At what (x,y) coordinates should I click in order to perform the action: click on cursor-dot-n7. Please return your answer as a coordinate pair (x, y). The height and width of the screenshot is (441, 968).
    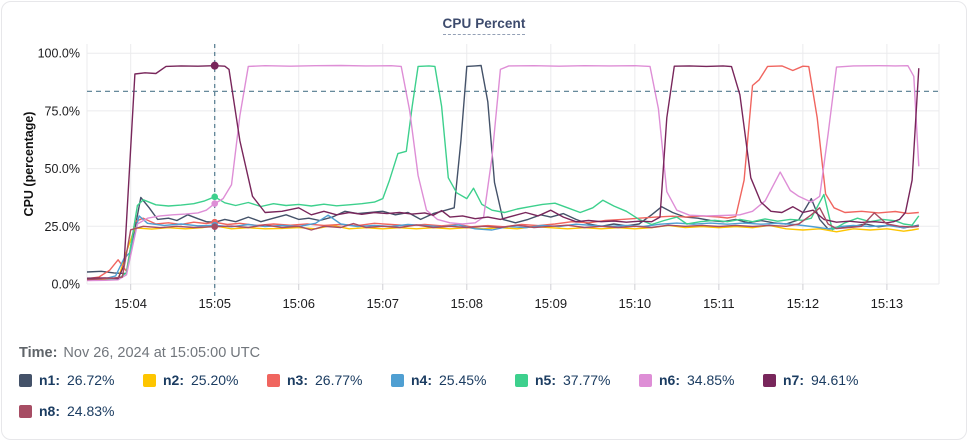
    Looking at the image, I should click on (214, 65).